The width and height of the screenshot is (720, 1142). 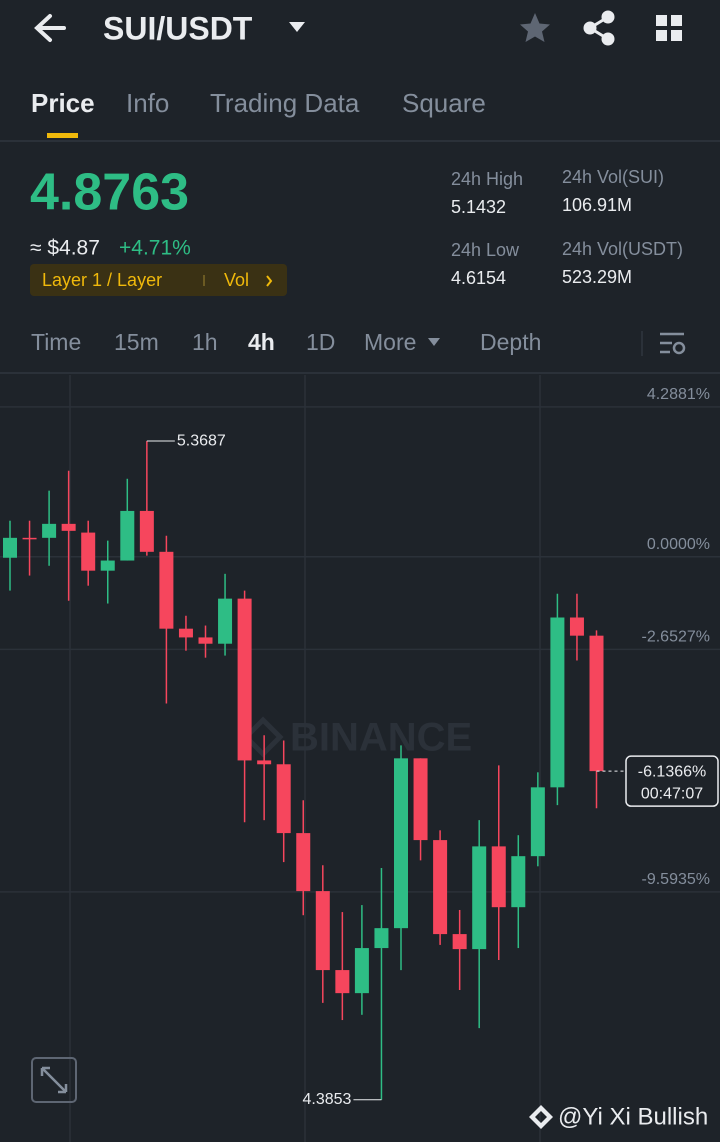 What do you see at coordinates (65, 248) in the screenshot?
I see `fiat-price: ≈ $4.87` at bounding box center [65, 248].